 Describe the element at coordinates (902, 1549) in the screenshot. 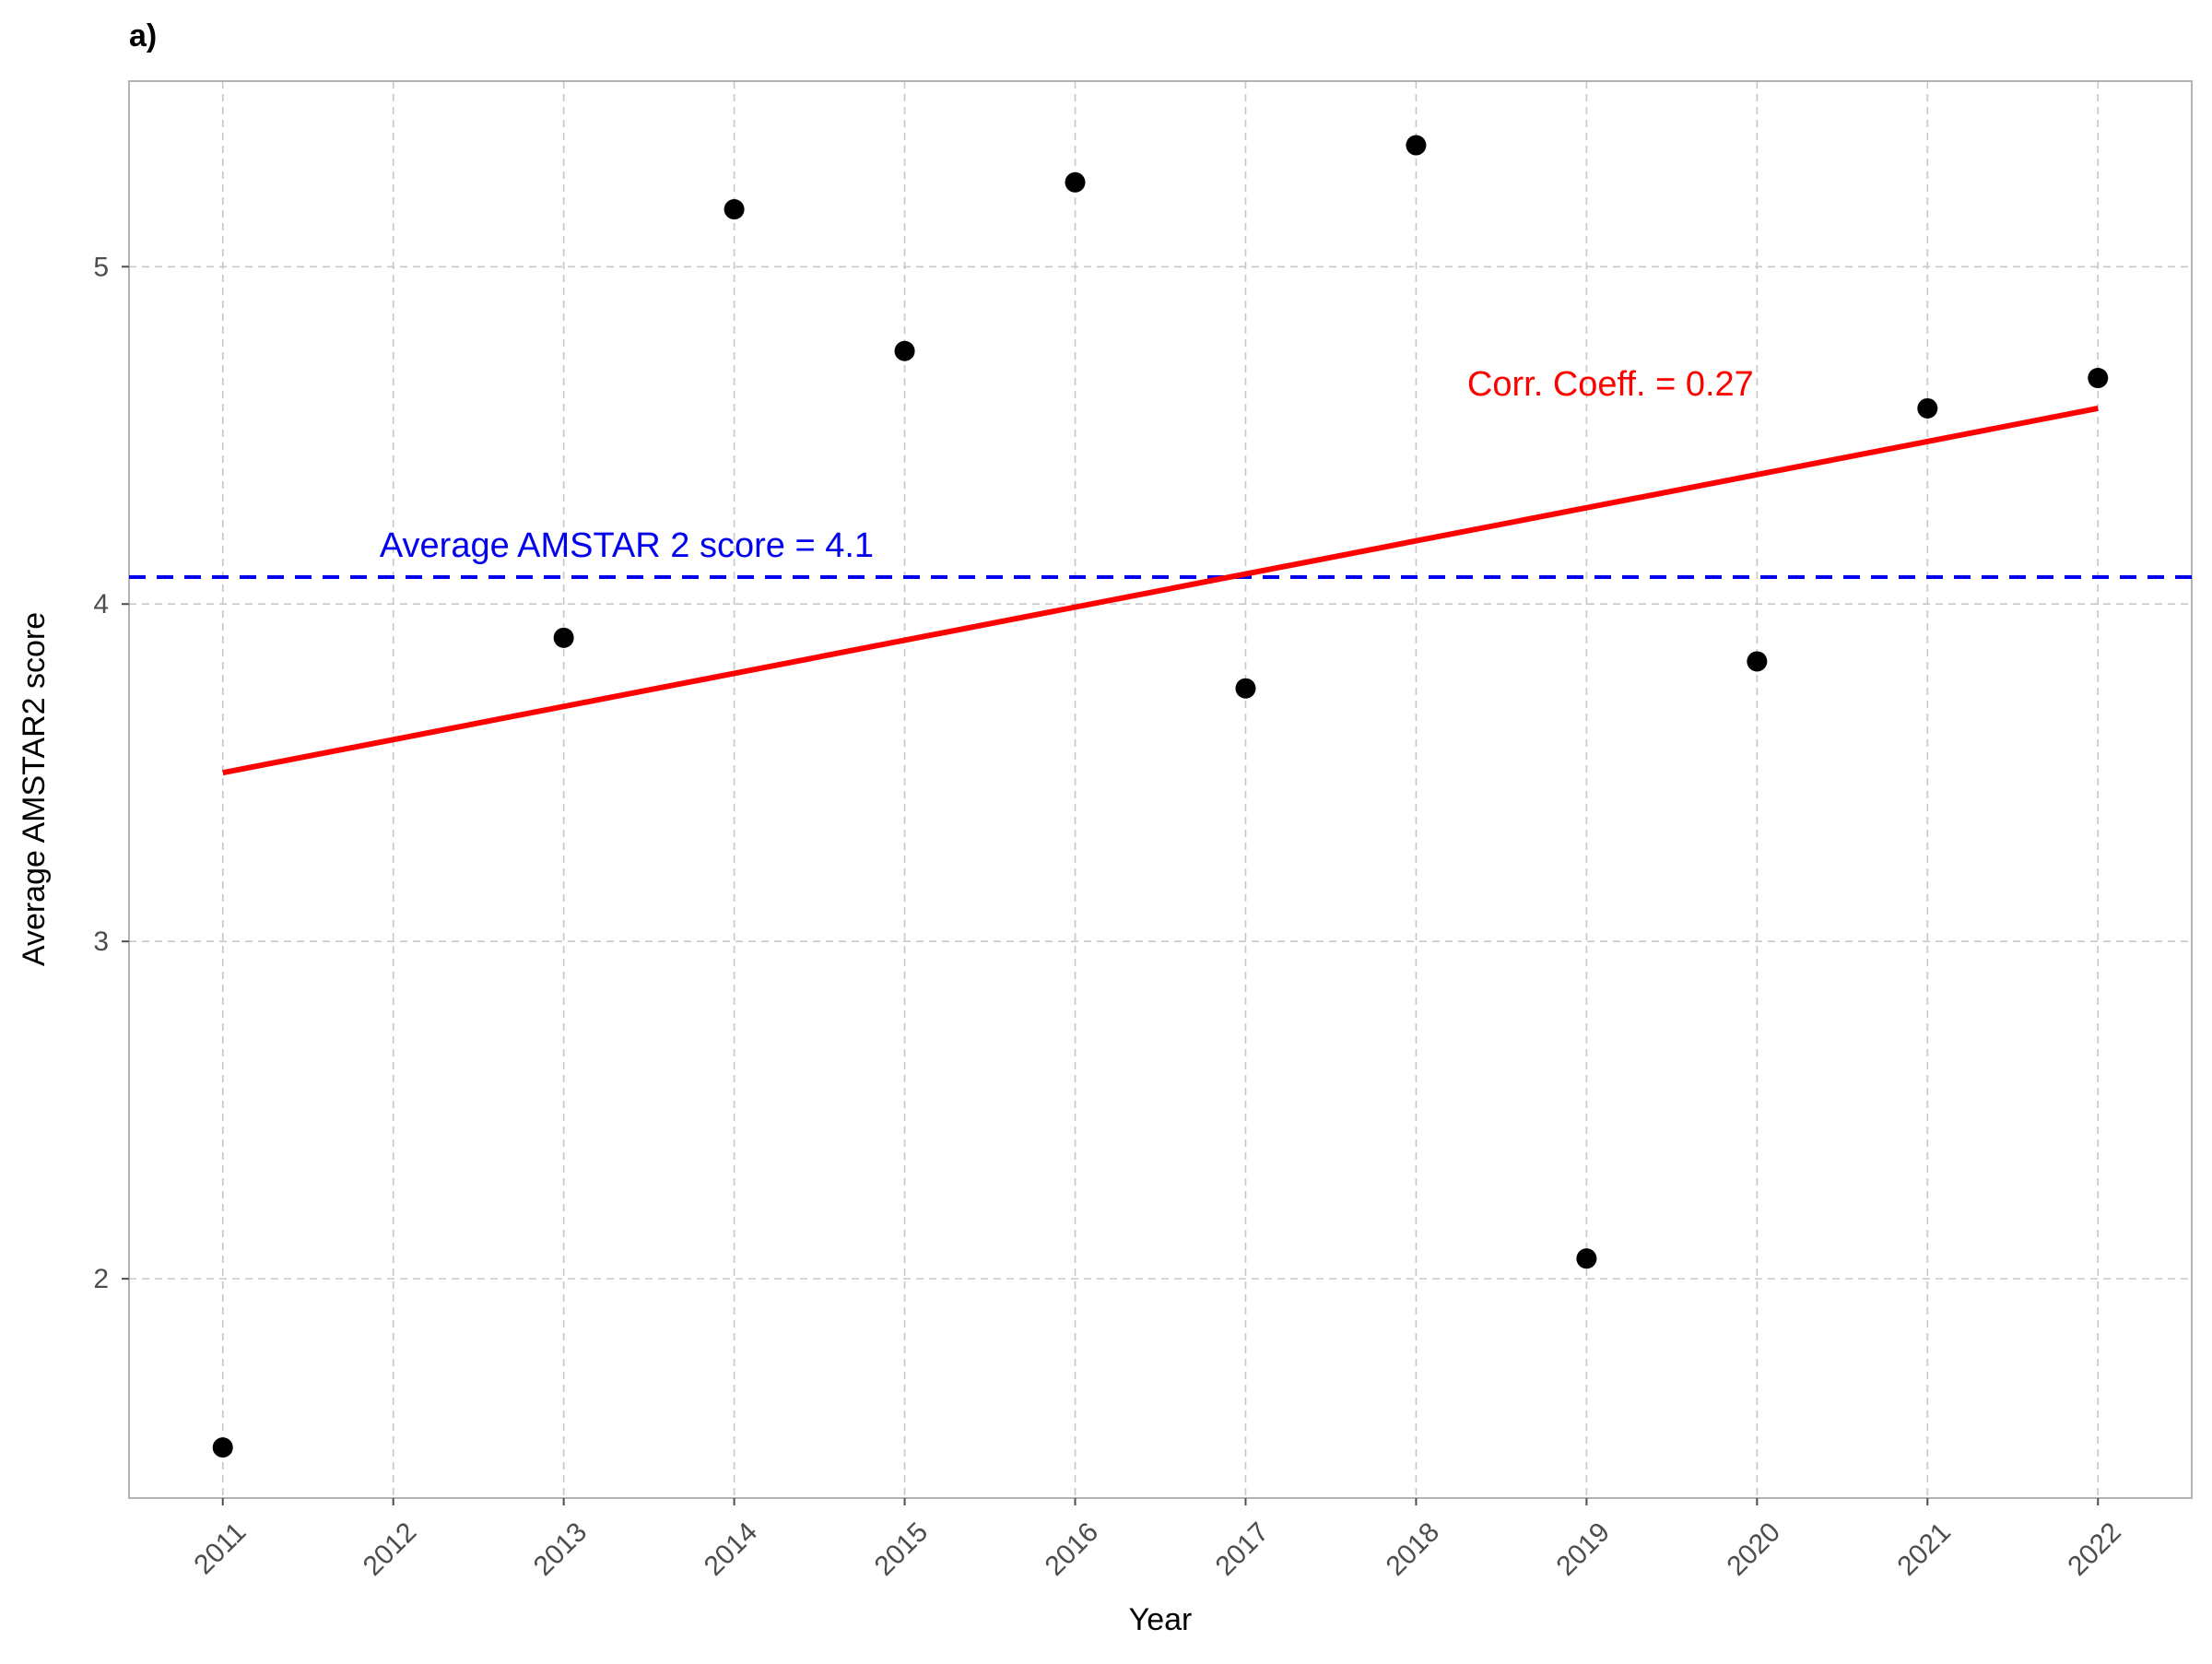

I see `x-tick-label-2015: 2015` at that location.